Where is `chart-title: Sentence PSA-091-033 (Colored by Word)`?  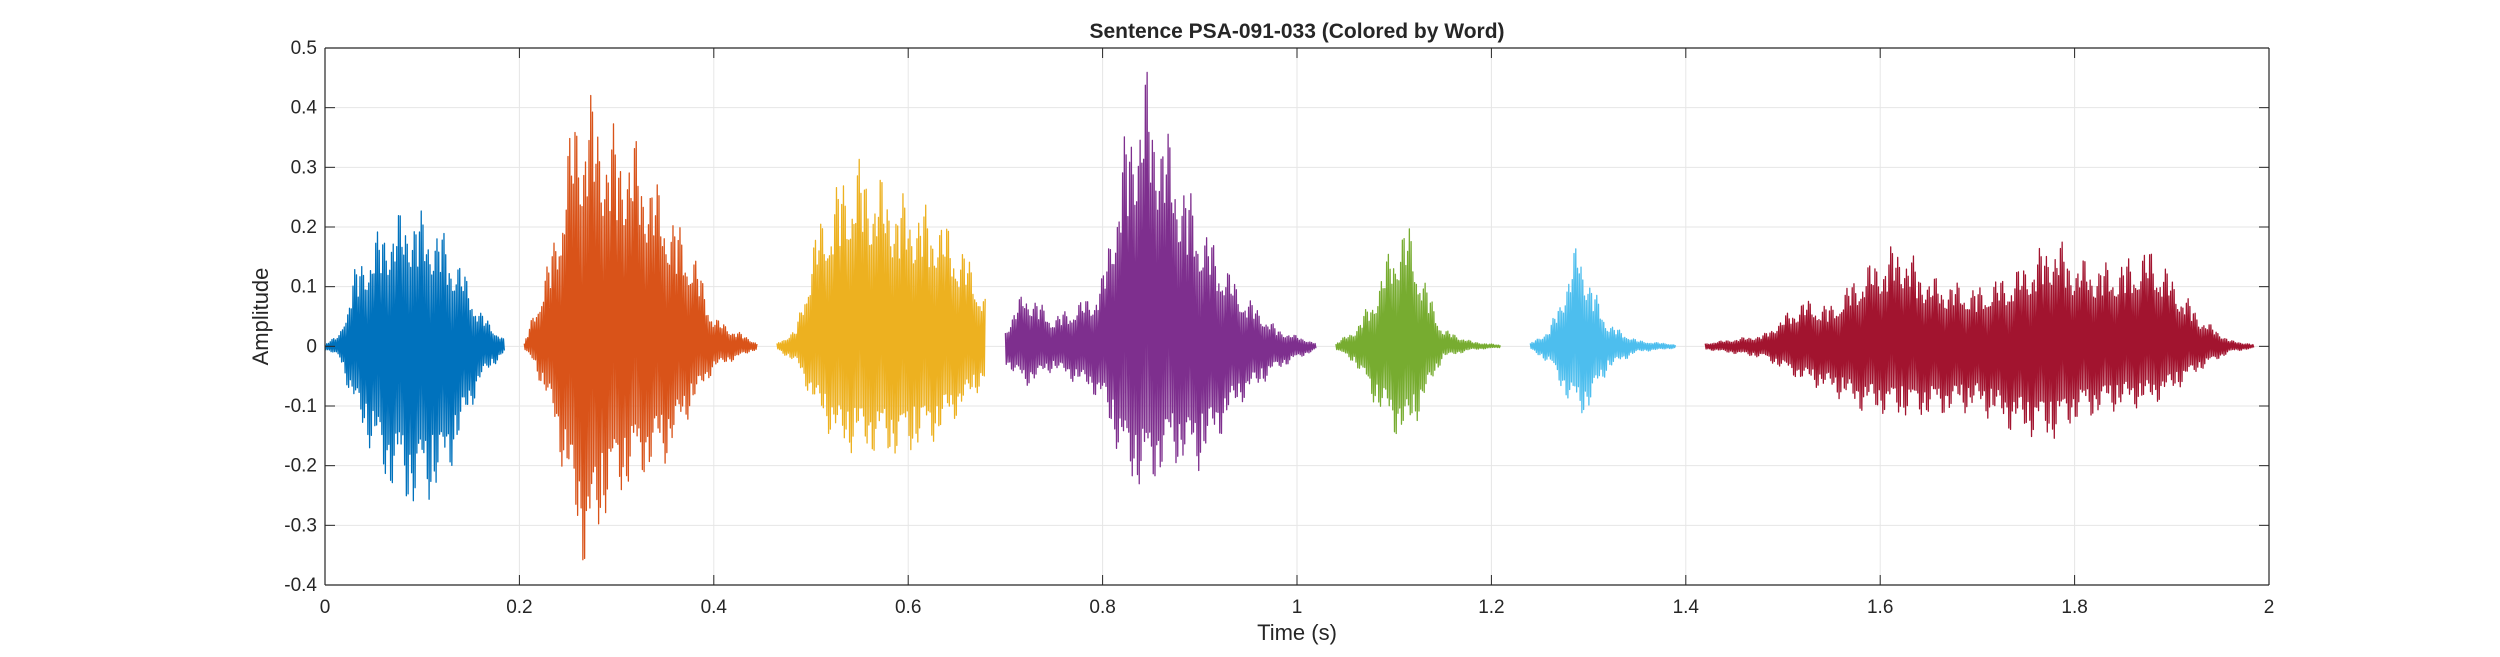 chart-title: Sentence PSA-091-033 (Colored by Word) is located at coordinates (1296, 31).